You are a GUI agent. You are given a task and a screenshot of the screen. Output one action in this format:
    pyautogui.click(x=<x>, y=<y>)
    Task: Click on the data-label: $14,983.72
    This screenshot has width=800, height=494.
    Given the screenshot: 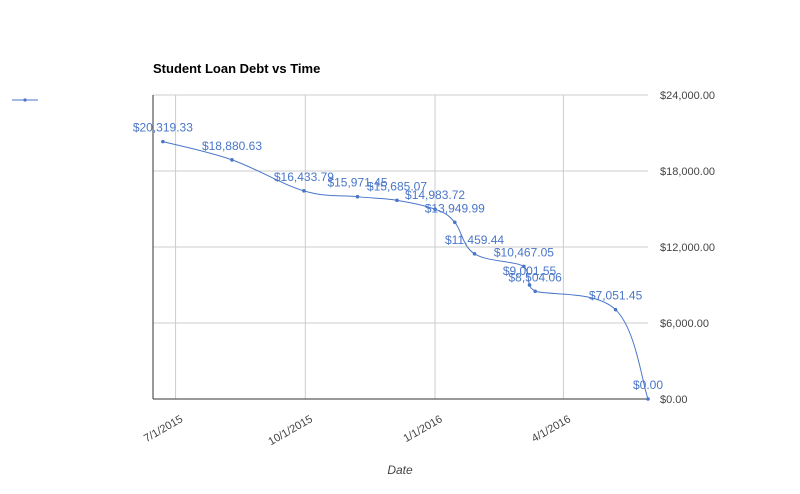 What is the action you would take?
    pyautogui.click(x=435, y=195)
    